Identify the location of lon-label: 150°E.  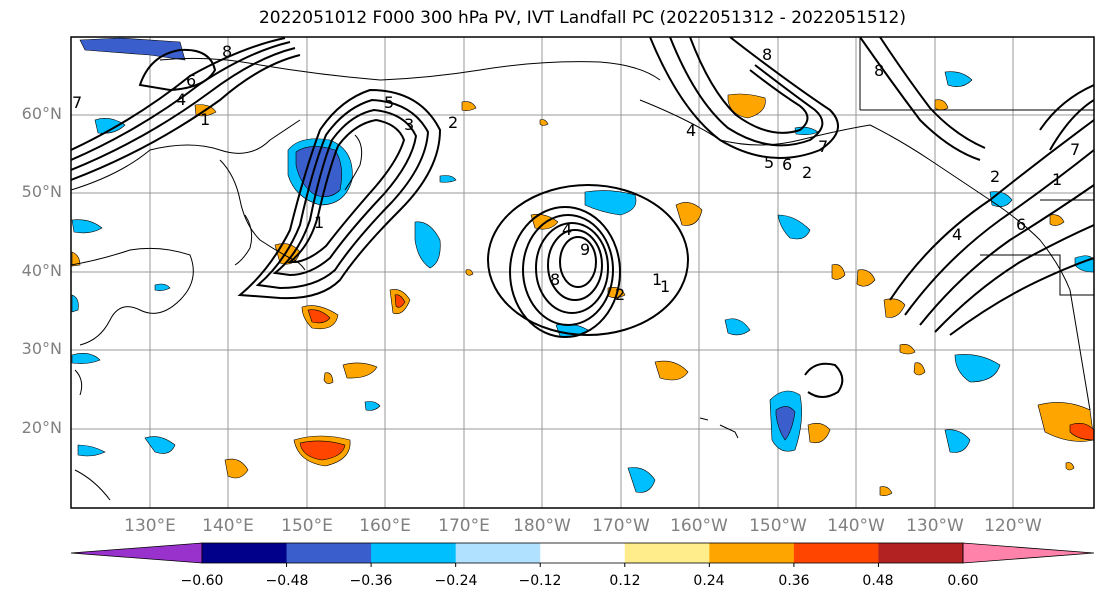
(307, 526).